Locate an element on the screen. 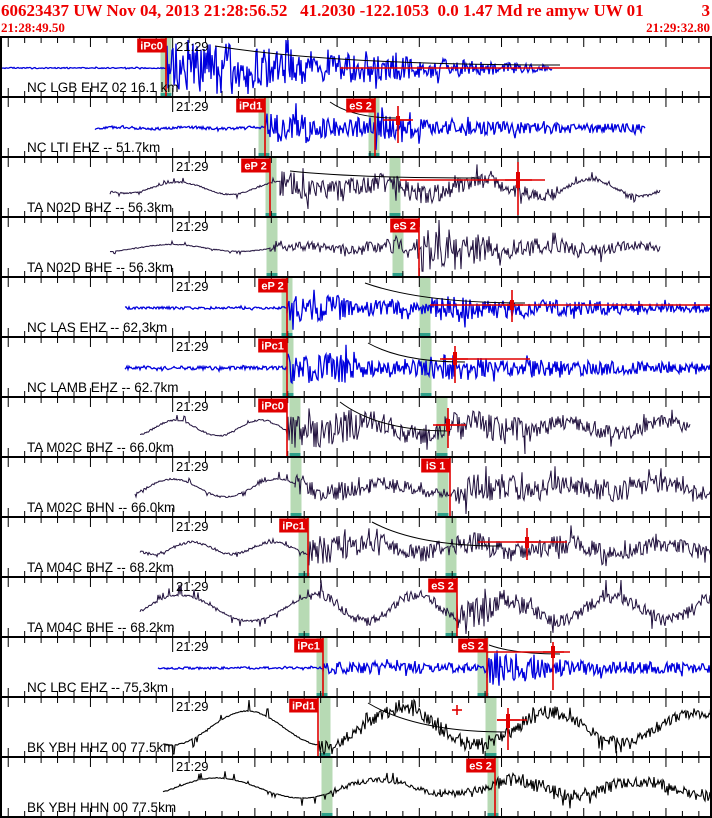 The height and width of the screenshot is (818, 712). pick-flag-label: iS 1 is located at coordinates (436, 467).